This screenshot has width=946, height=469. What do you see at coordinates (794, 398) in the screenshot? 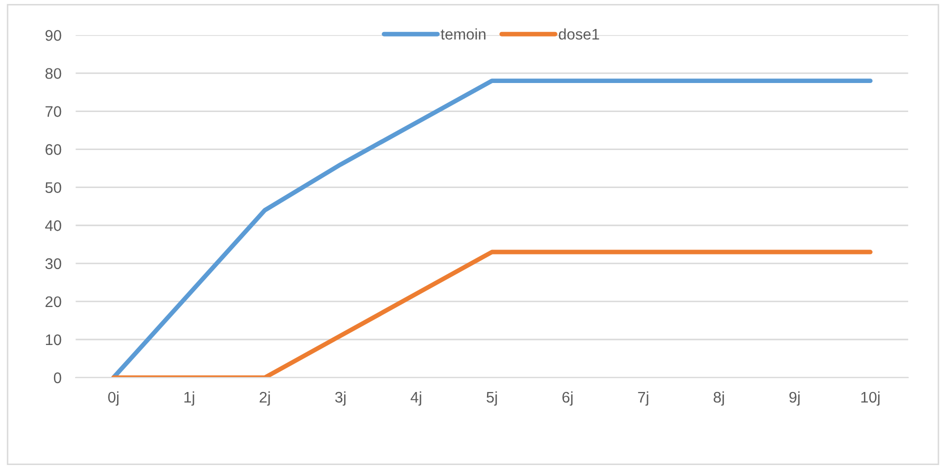
I see `x-tick-label: 9j` at bounding box center [794, 398].